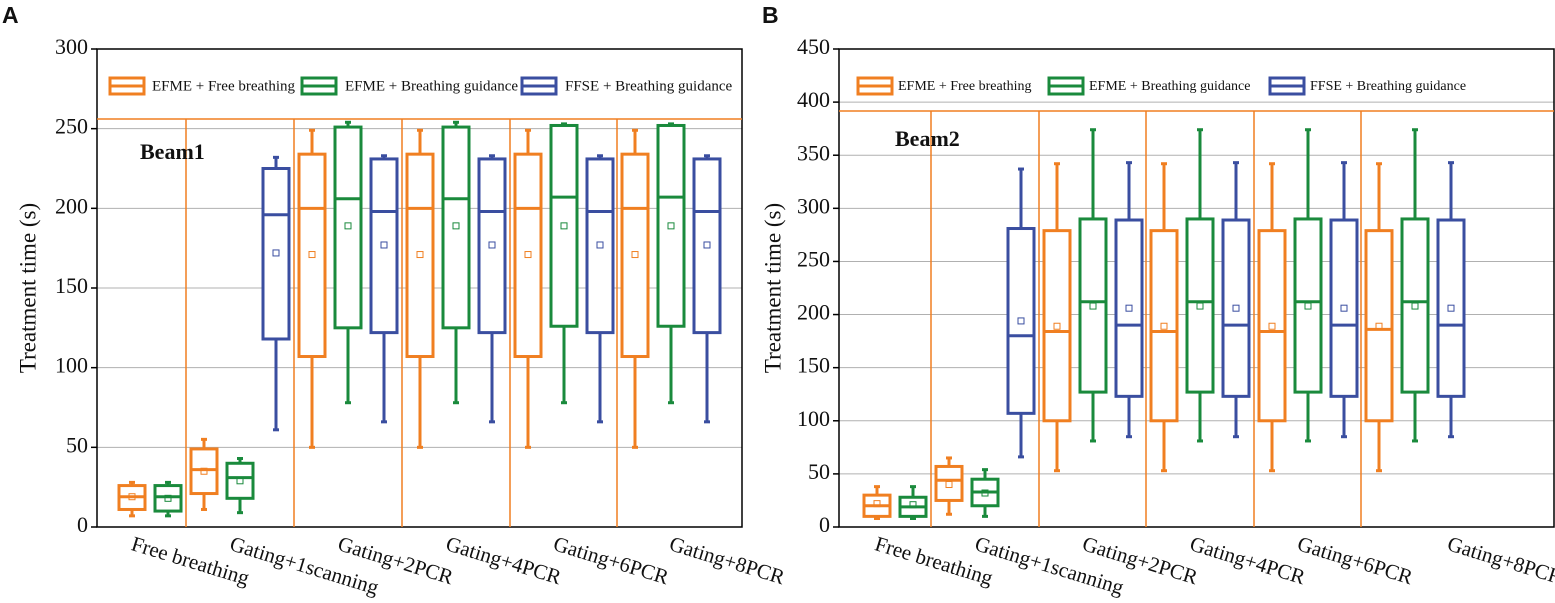  What do you see at coordinates (813, 152) in the screenshot?
I see `y-tick-label: 350` at bounding box center [813, 152].